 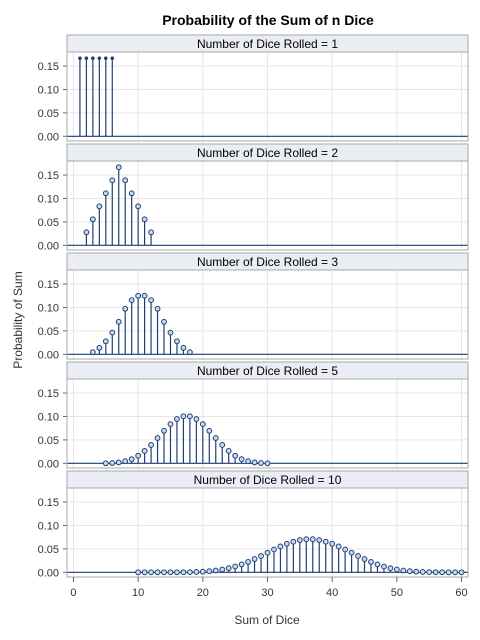 What do you see at coordinates (73, 593) in the screenshot?
I see `x-tick-label: 0` at bounding box center [73, 593].